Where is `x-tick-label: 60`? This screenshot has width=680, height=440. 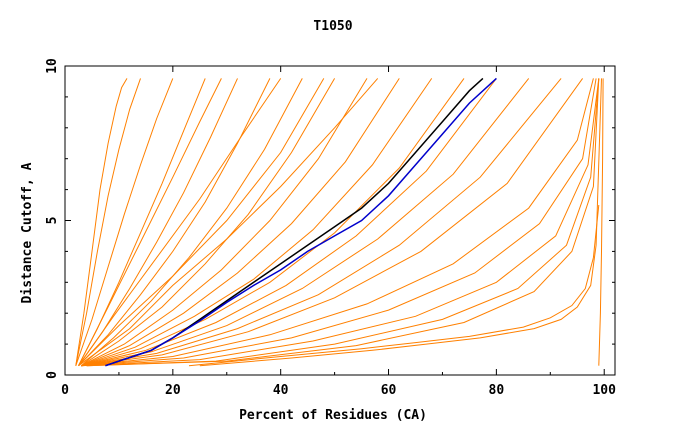
x-tick-label: 60 is located at coordinates (389, 390).